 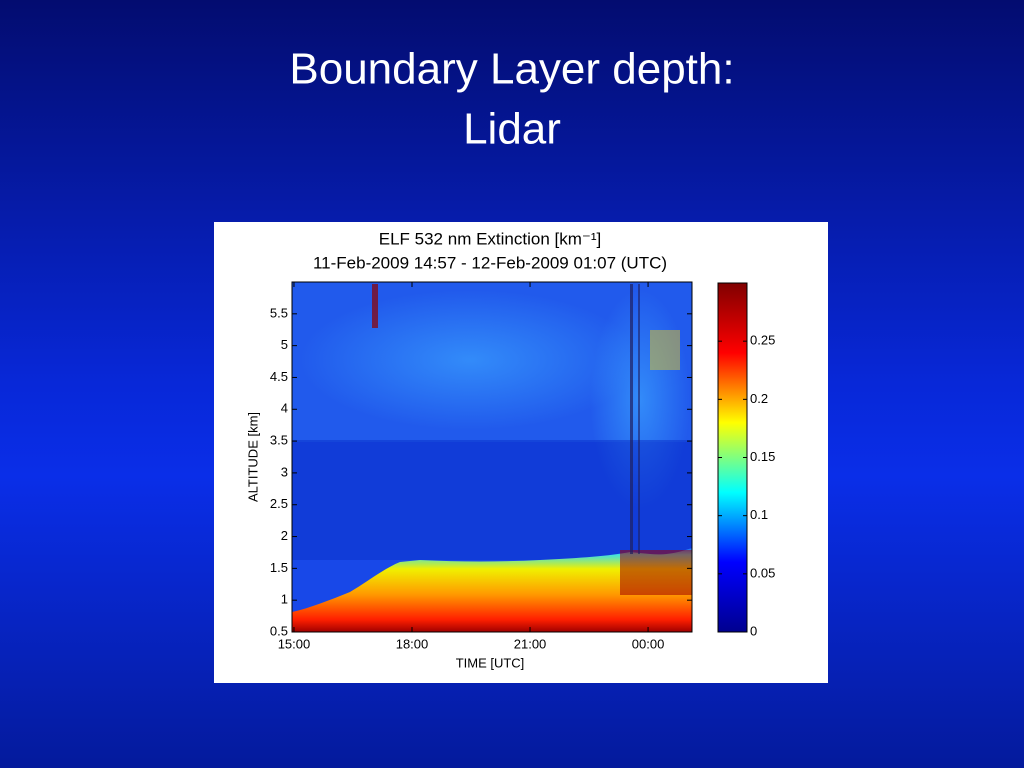 I want to click on colorbar-tick-label: 0.05, so click(x=762, y=572).